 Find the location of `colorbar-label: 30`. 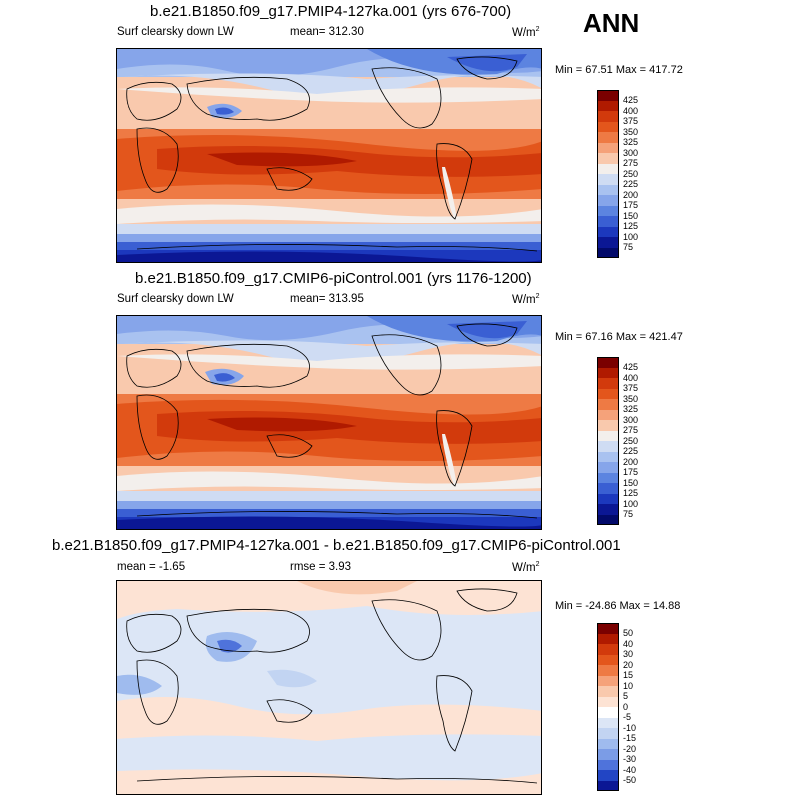

colorbar-label: 30 is located at coordinates (628, 654).